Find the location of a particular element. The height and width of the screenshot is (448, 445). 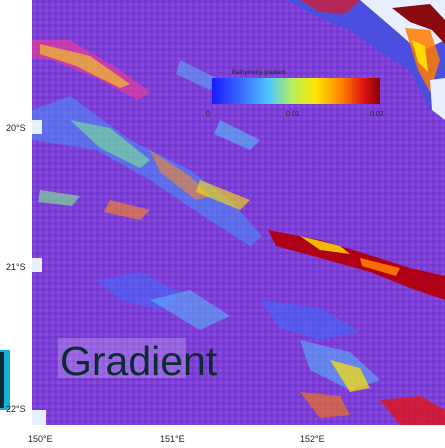

colorbar-gradient is located at coordinates (296, 91).